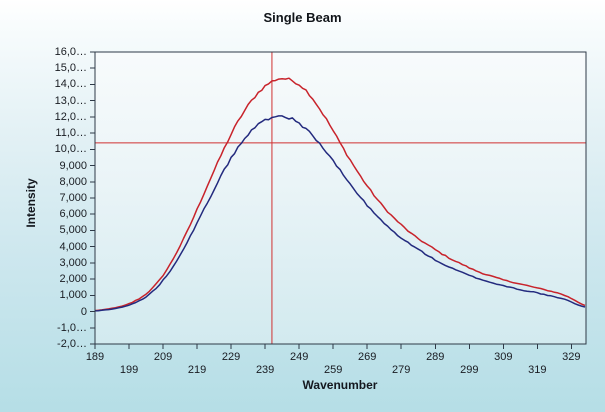  I want to click on x-tick-label: 299, so click(469, 370).